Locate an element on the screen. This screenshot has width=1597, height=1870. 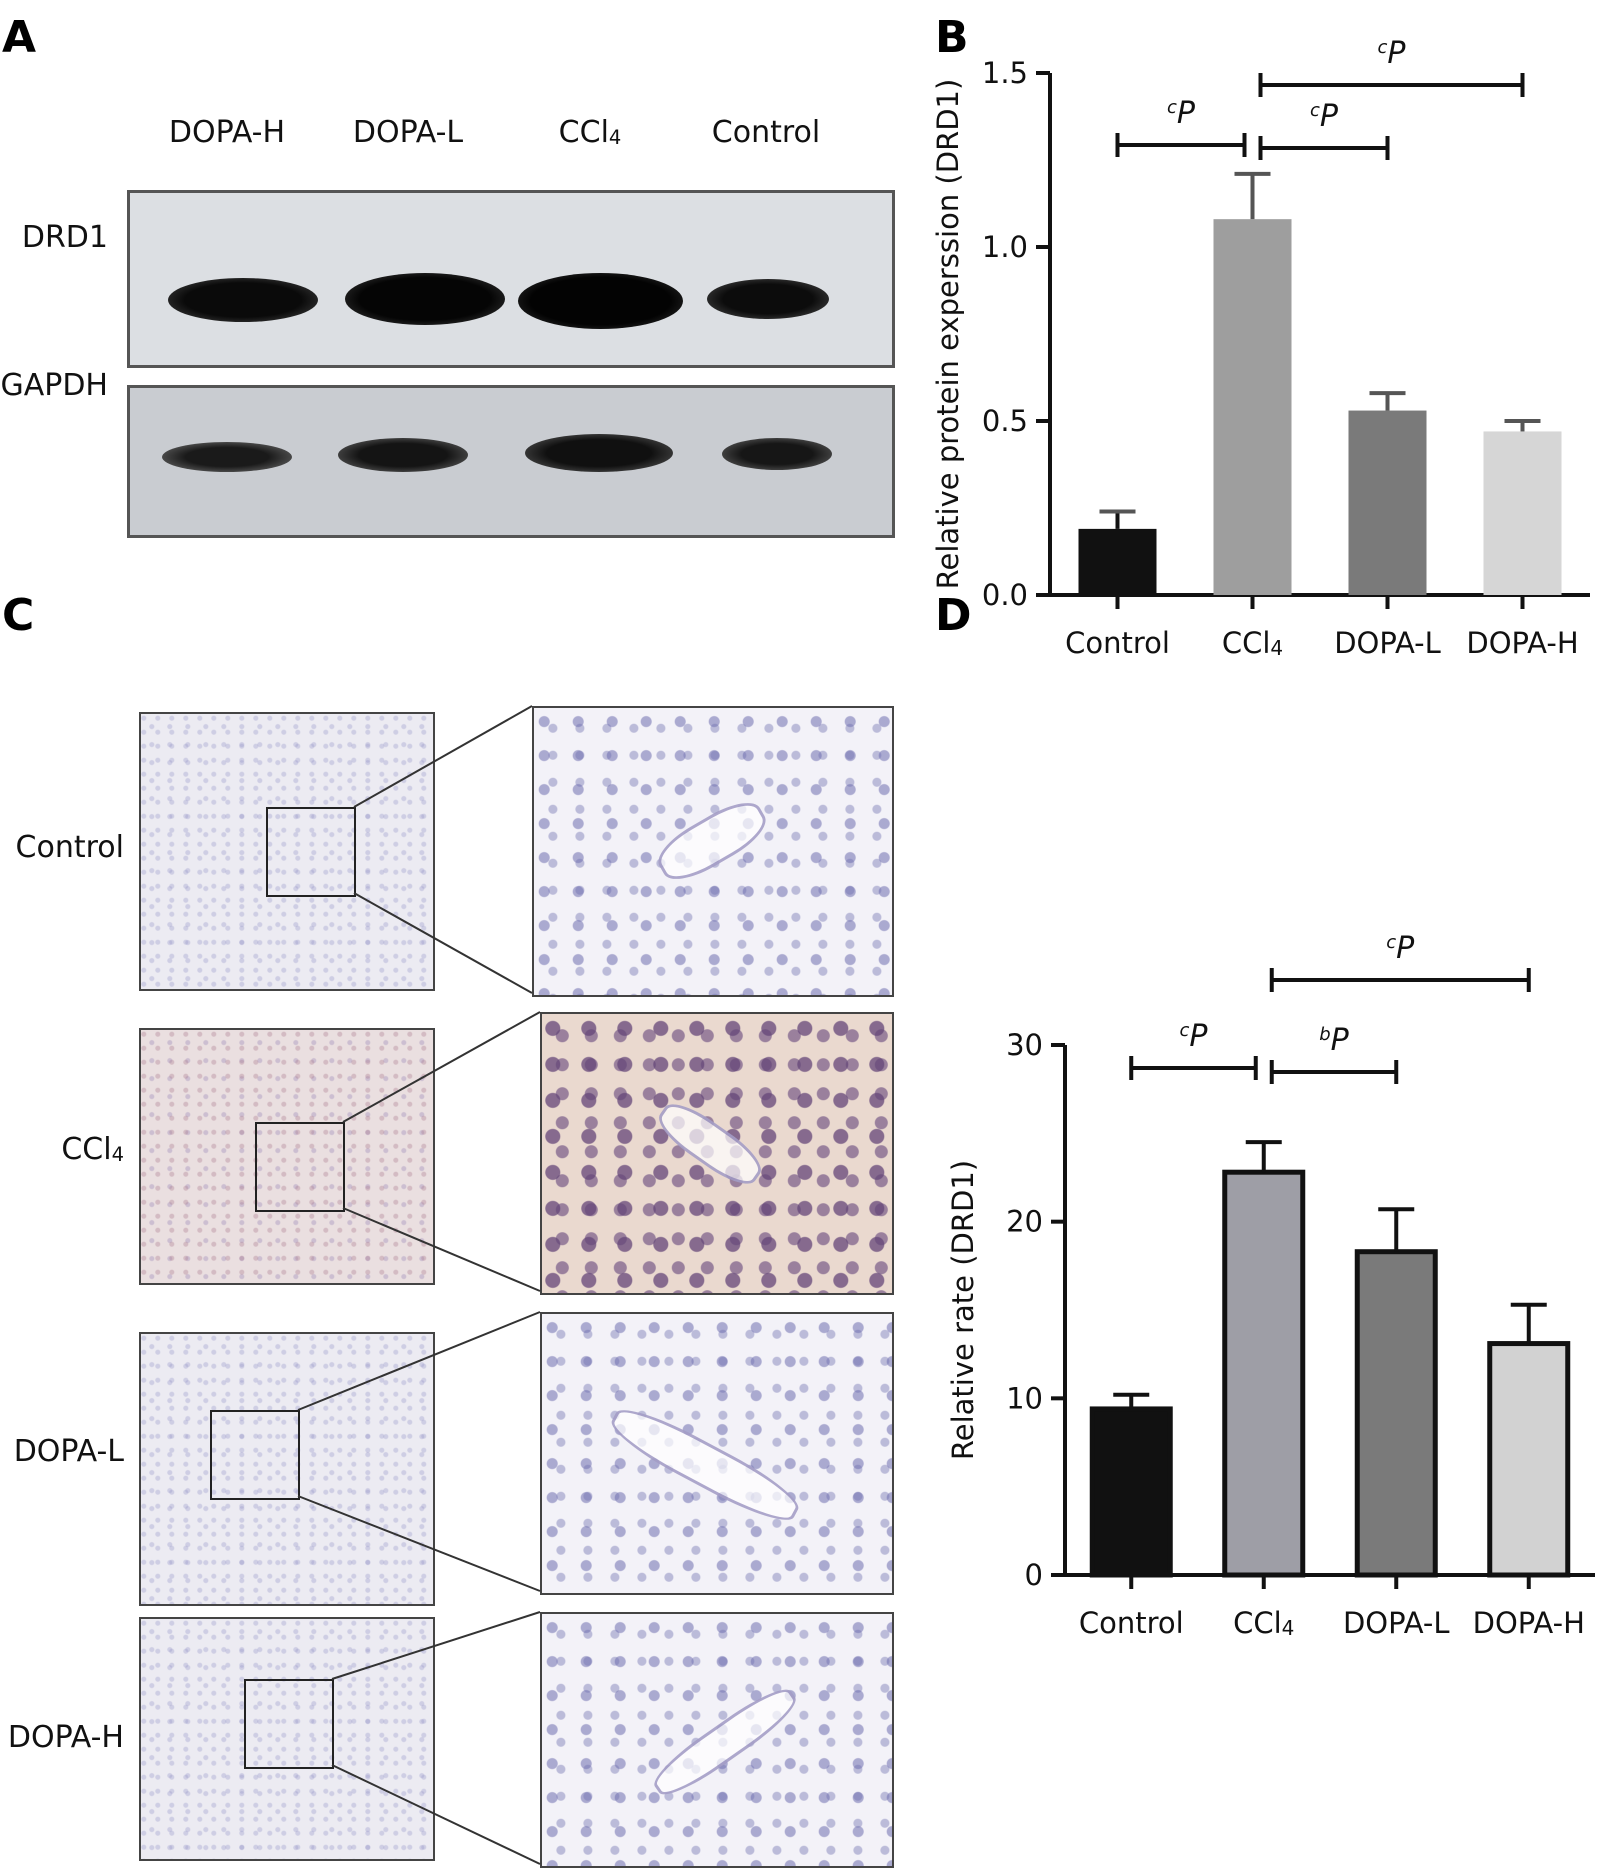
band-gapdh-control is located at coordinates (777, 454).